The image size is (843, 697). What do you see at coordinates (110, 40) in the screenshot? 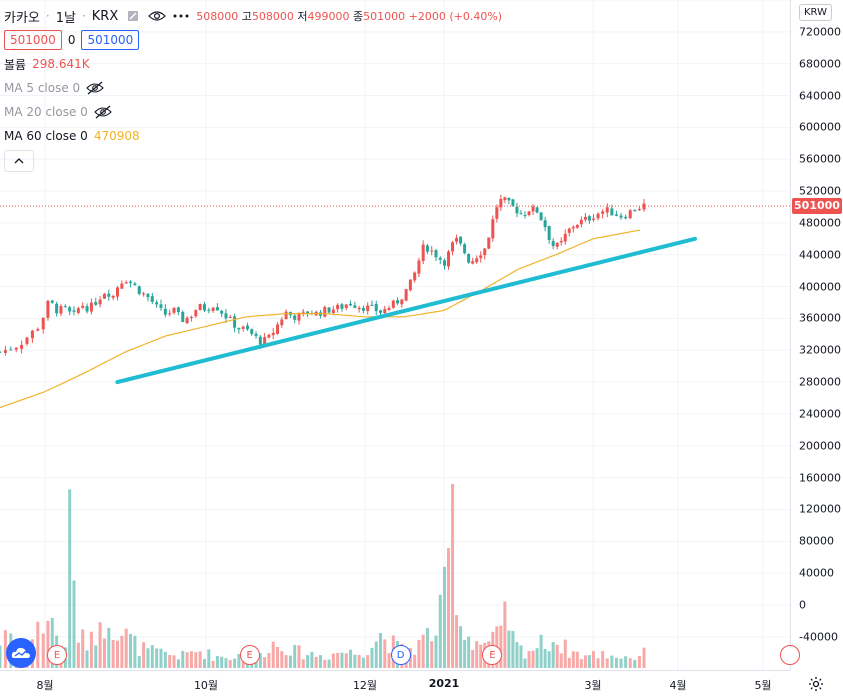
I see `buy-price-button: 501000` at bounding box center [110, 40].